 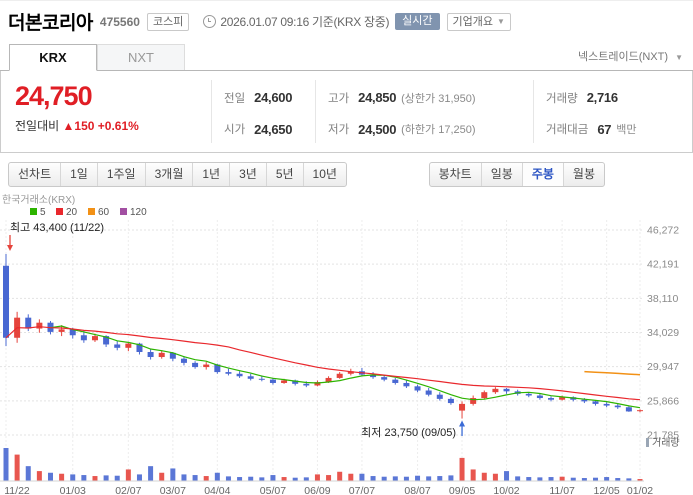 What do you see at coordinates (141, 57) in the screenshot?
I see `tab-nxt: NXT` at bounding box center [141, 57].